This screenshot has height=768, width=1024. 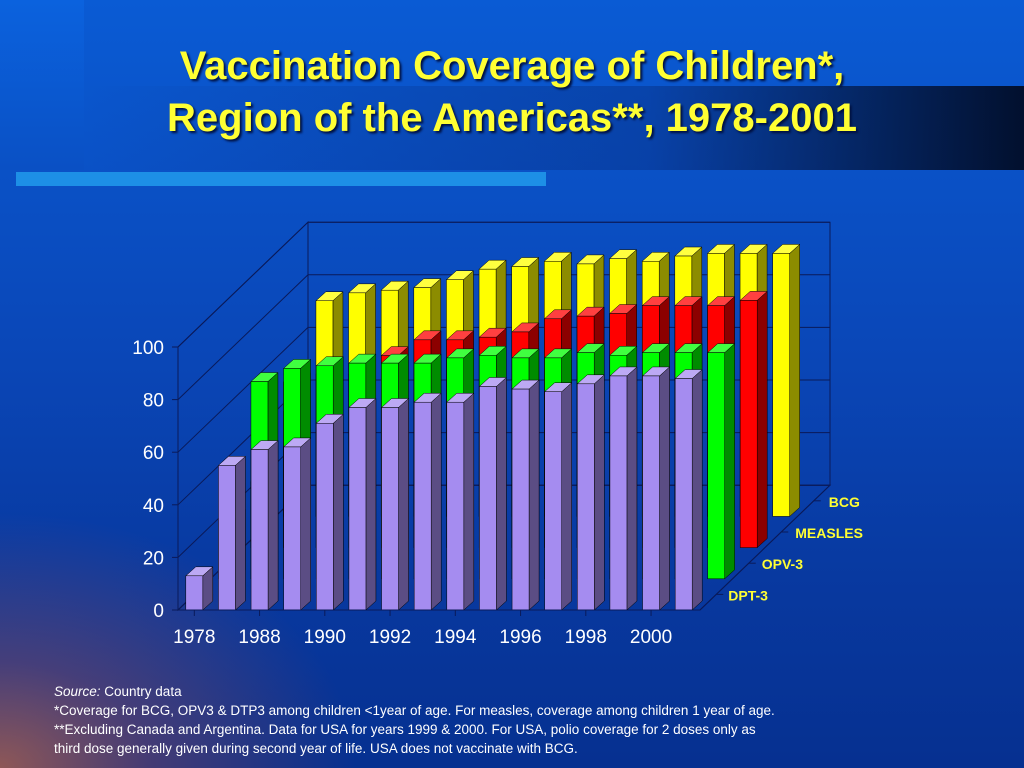 I want to click on series-label: MEASLES, so click(x=829, y=533).